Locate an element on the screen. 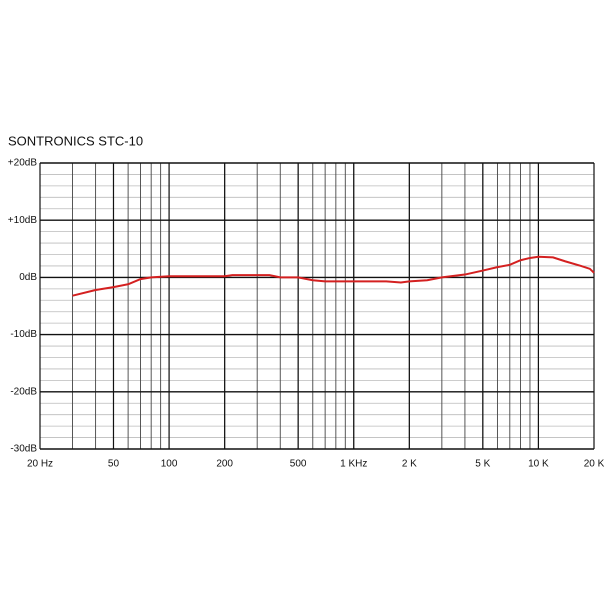 The width and height of the screenshot is (608, 608). x-tick-label: 500 is located at coordinates (298, 464).